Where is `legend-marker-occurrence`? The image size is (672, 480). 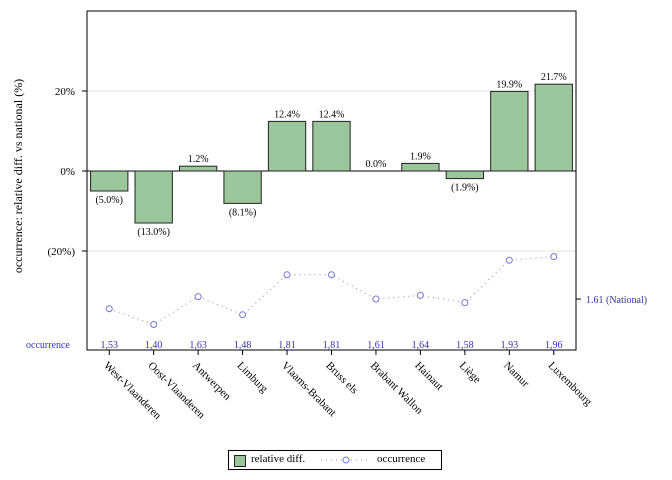 legend-marker-occurrence is located at coordinates (346, 460).